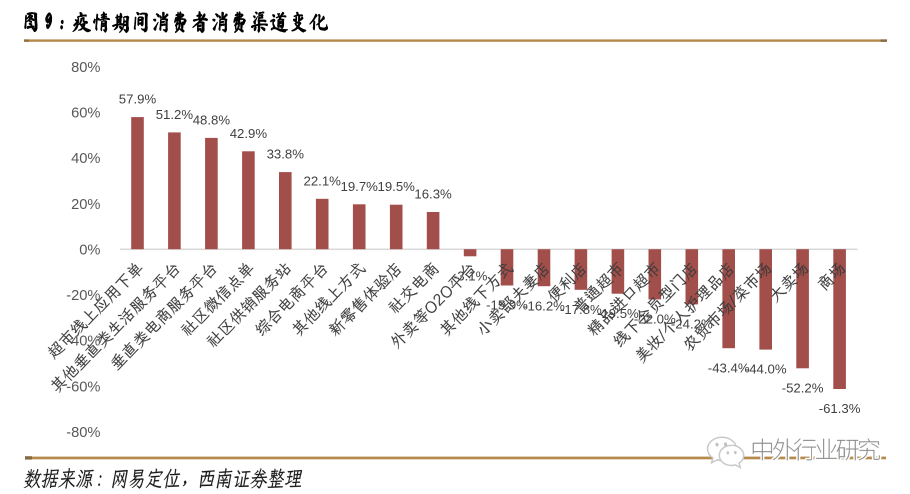  Describe the element at coordinates (83, 387) in the screenshot. I see `svg-text: -60%` at that location.